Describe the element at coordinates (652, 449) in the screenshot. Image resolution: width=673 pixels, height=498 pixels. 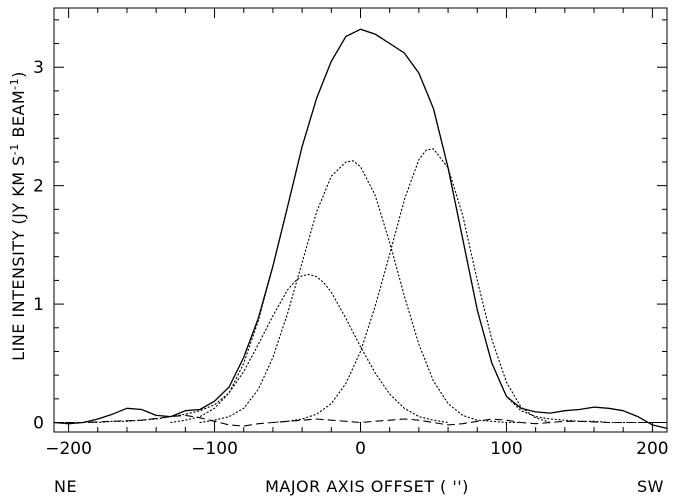
I see `x-tick-label: 200` at that location.